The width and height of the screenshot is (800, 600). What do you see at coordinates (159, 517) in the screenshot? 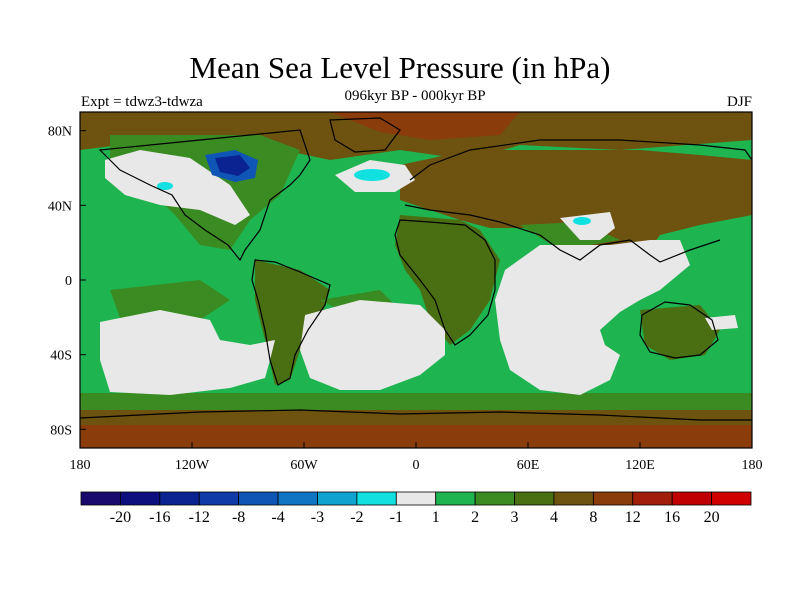
I see `colorbar-label: -16` at bounding box center [159, 517].